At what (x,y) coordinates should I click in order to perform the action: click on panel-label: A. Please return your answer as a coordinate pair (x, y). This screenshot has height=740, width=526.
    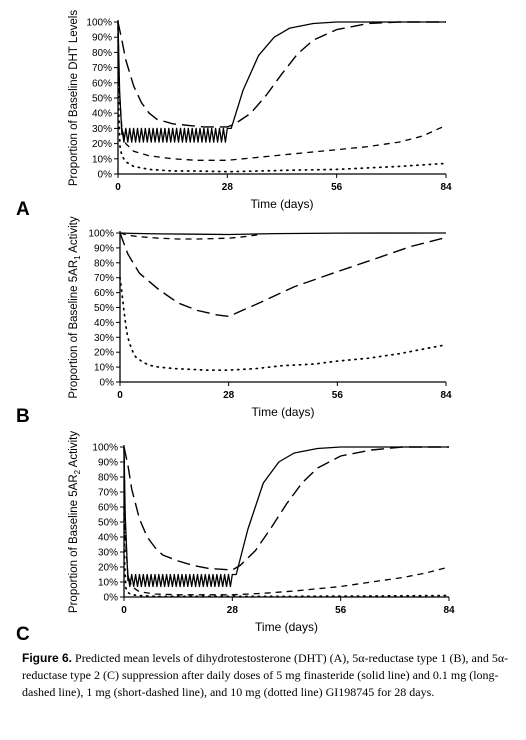
    Looking at the image, I should click on (23, 209).